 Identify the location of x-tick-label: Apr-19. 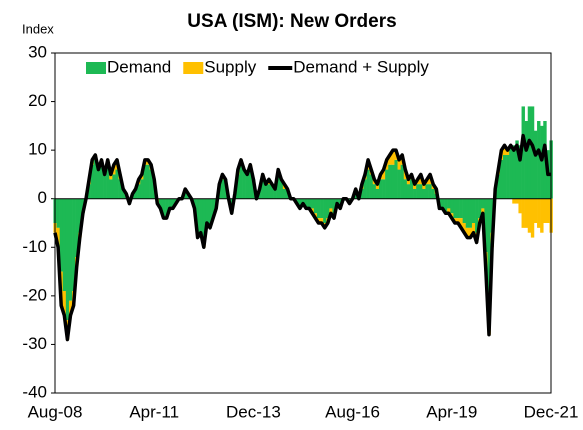
(451, 411).